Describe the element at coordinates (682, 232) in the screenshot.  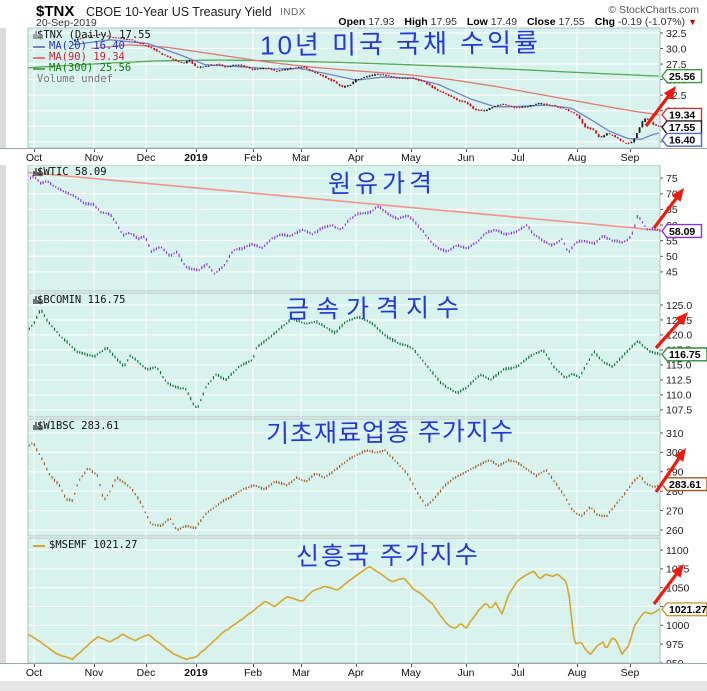
I see `price-box-value: 58.09` at that location.